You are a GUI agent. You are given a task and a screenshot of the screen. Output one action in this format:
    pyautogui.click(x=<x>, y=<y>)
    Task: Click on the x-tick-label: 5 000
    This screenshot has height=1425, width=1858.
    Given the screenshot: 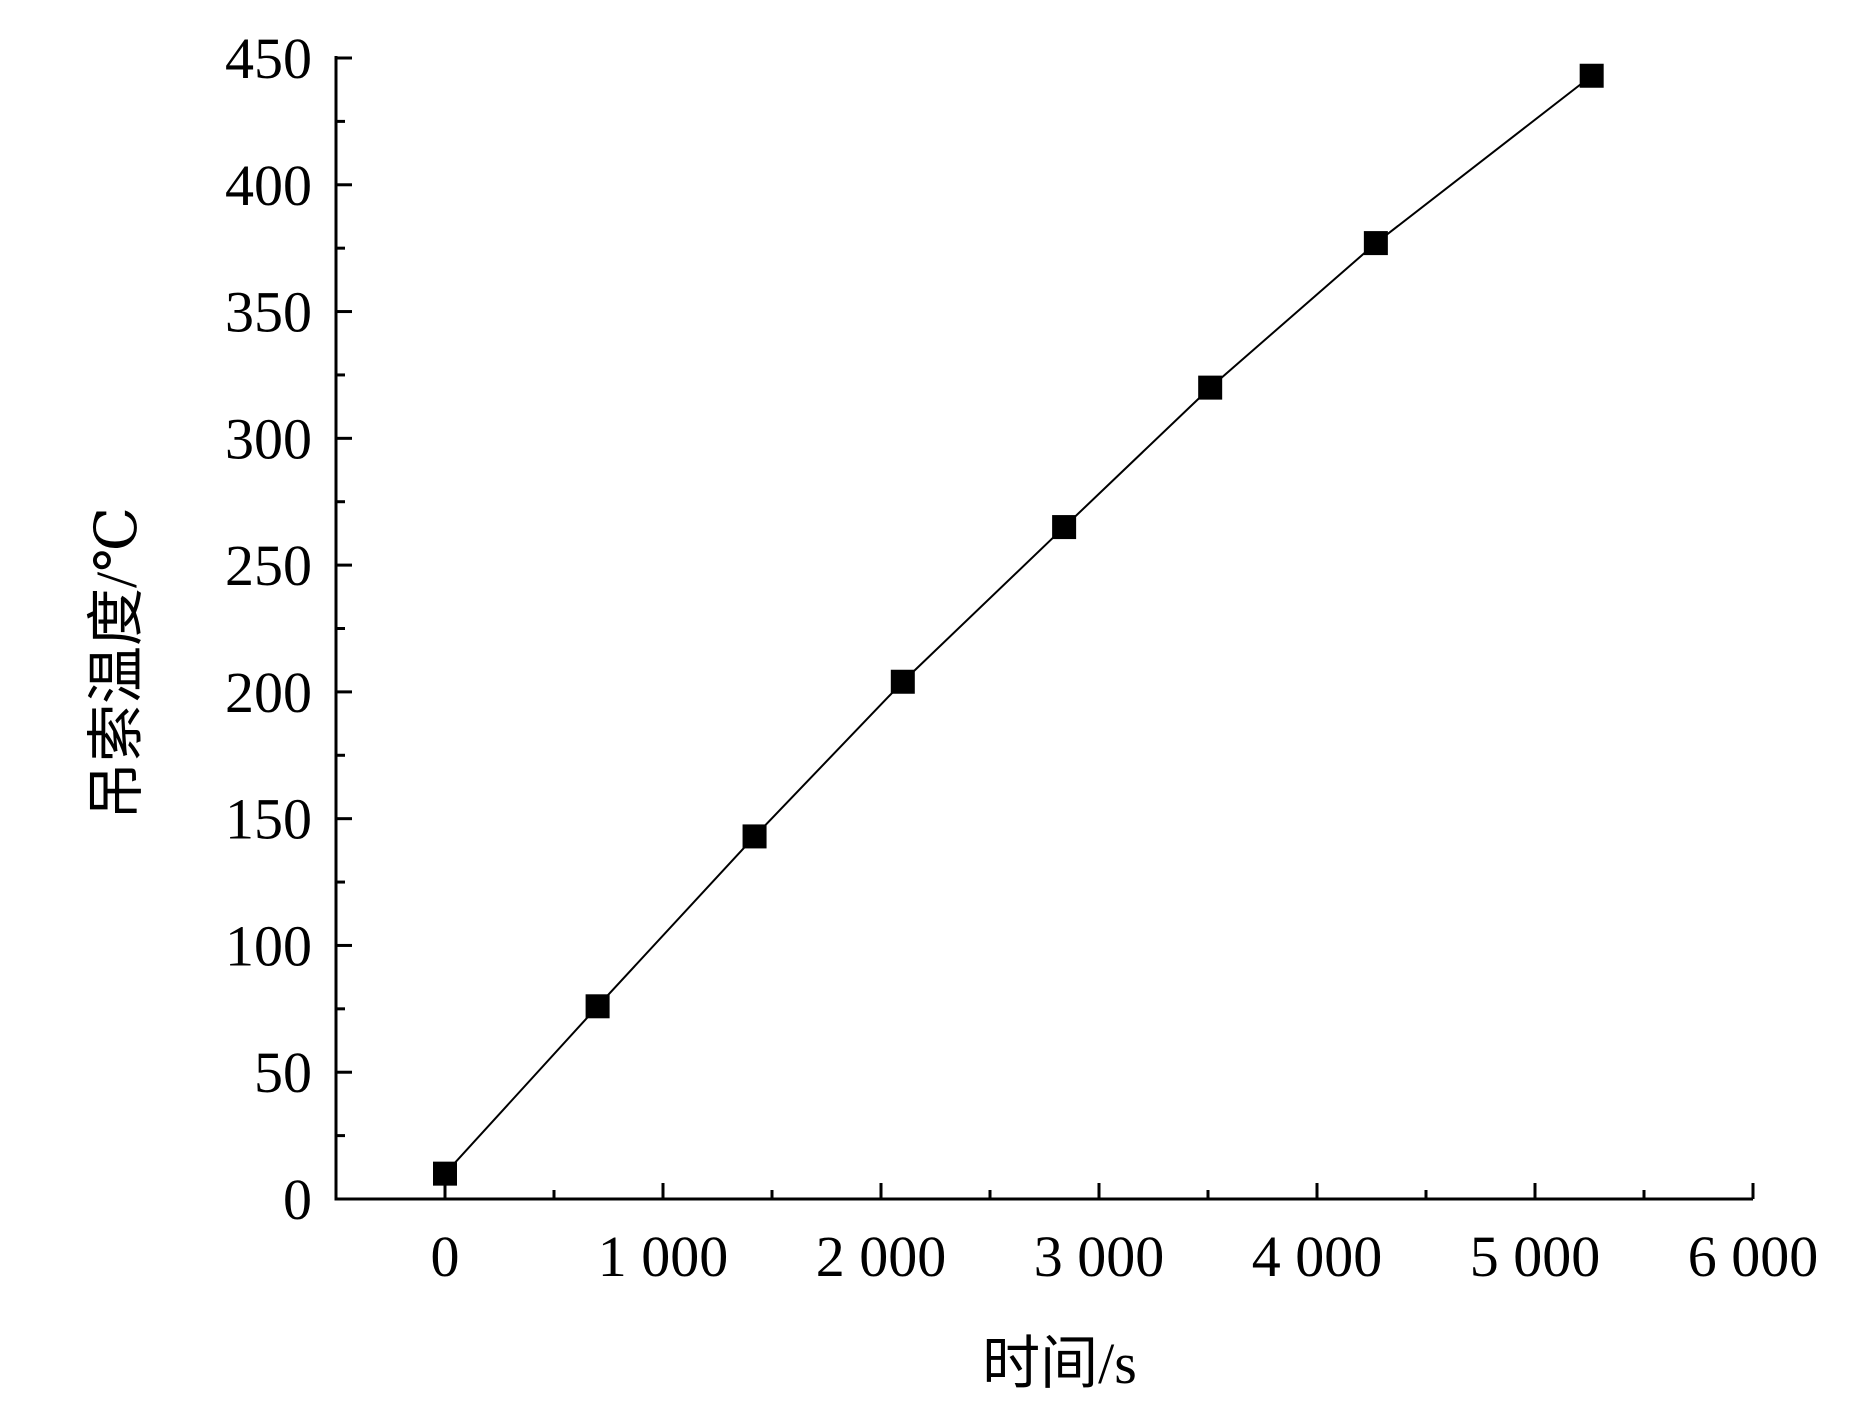 What is the action you would take?
    pyautogui.click(x=1535, y=1256)
    